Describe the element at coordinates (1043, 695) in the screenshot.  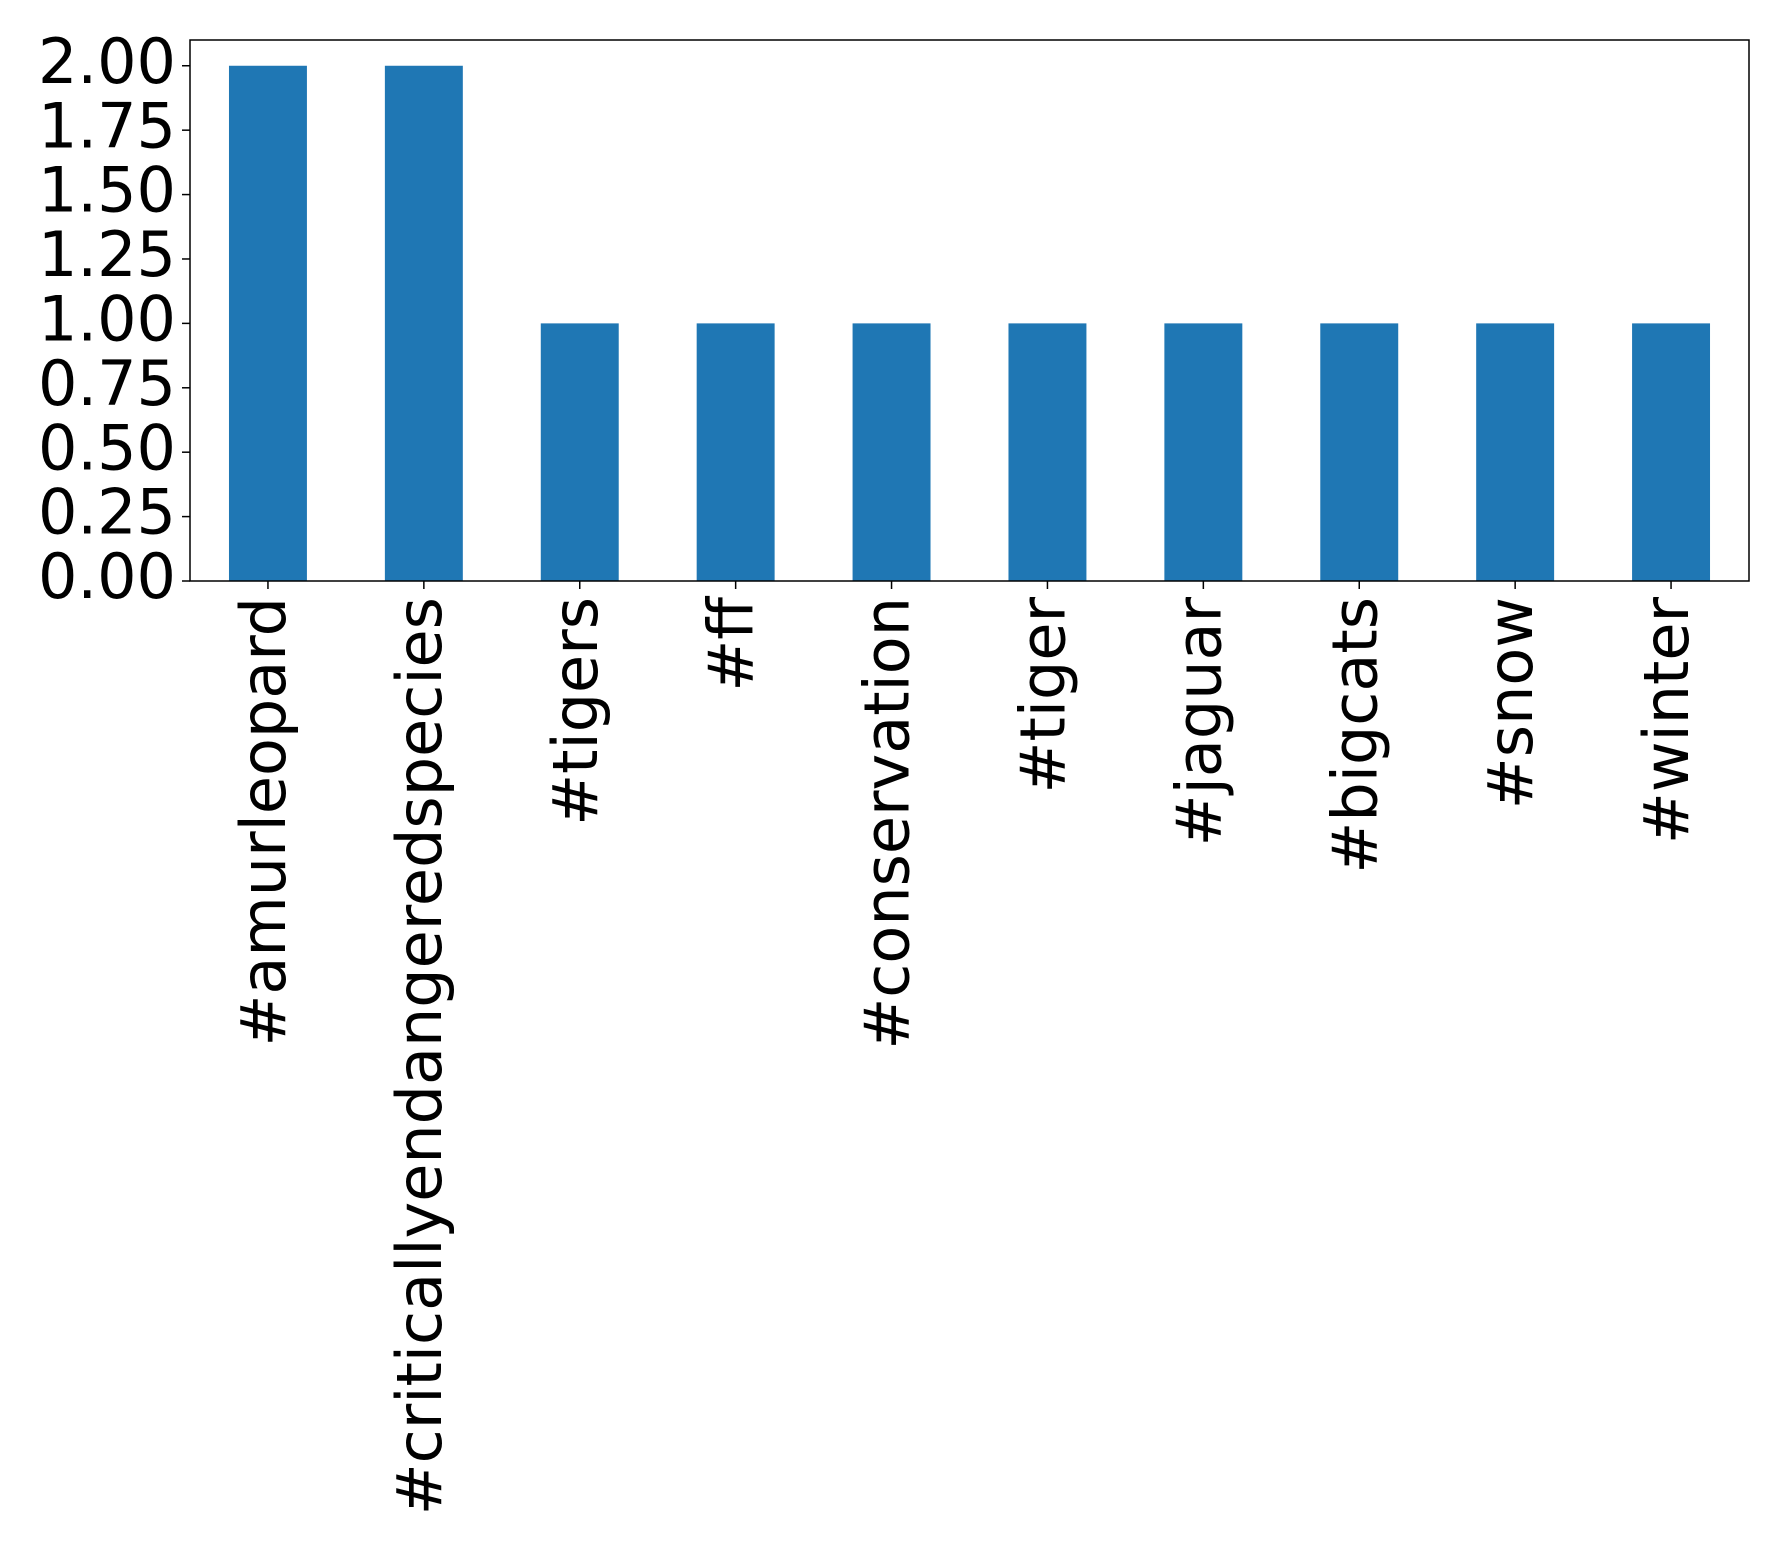
I see `x-tick-label: #tiger` at that location.